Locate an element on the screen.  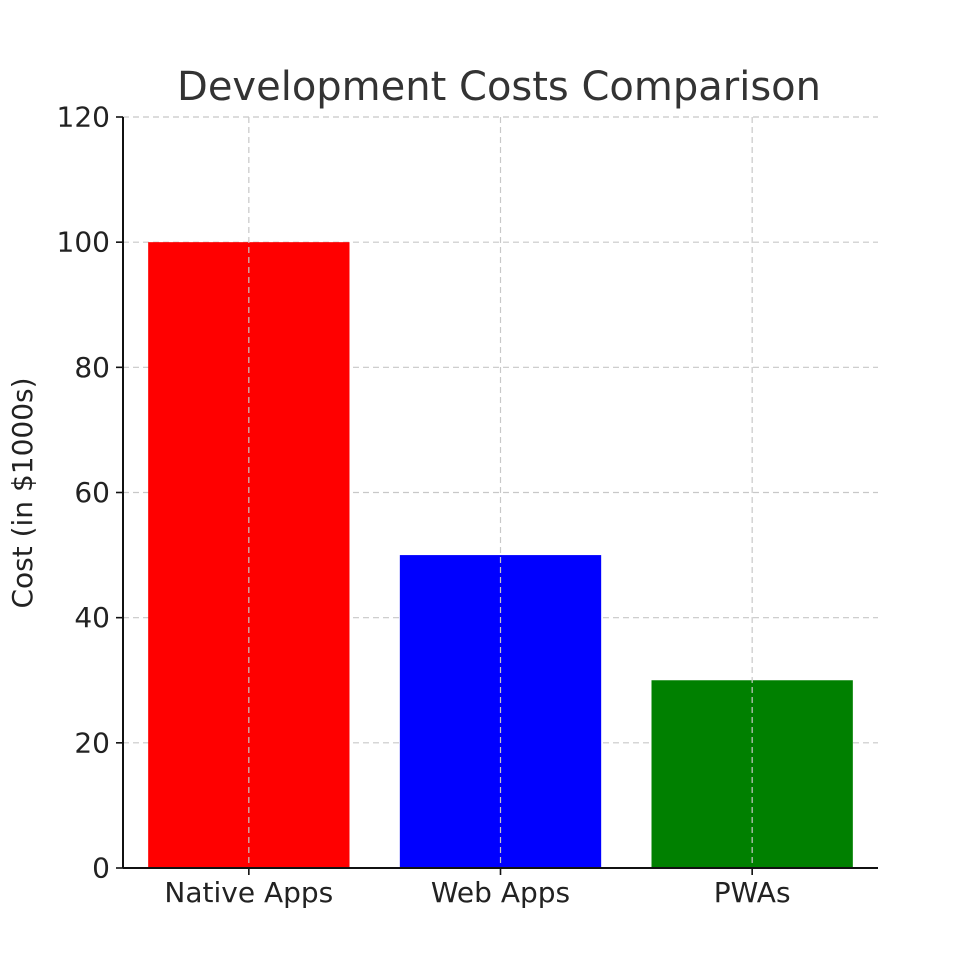
x-axis-ticks: Native Apps Web Apps PWAs is located at coordinates (477, 888).